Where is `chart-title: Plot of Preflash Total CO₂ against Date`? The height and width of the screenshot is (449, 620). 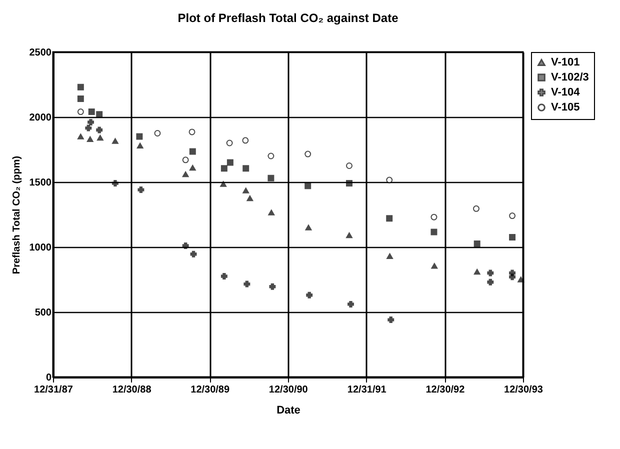 chart-title: Plot of Preflash Total CO₂ against Date is located at coordinates (288, 18).